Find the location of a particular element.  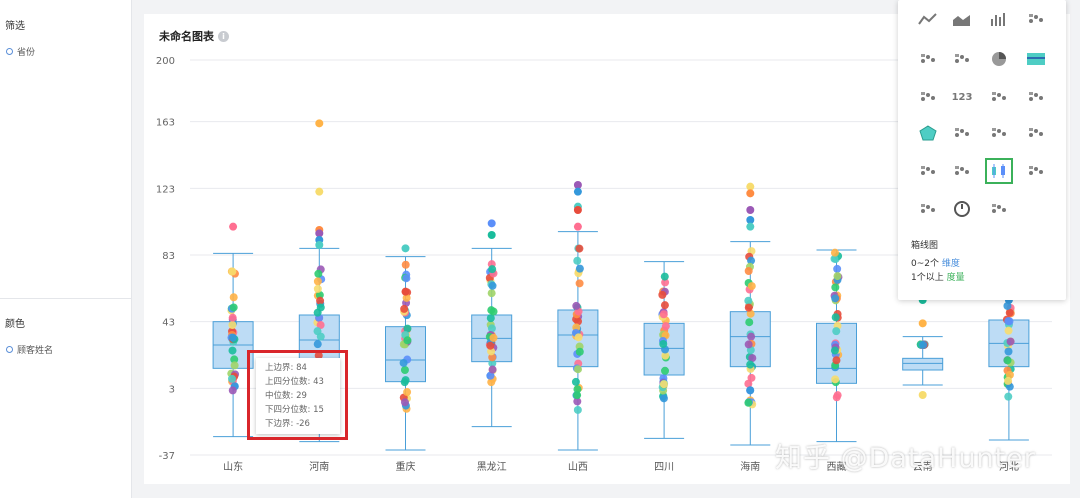

network-icon is located at coordinates (999, 209).